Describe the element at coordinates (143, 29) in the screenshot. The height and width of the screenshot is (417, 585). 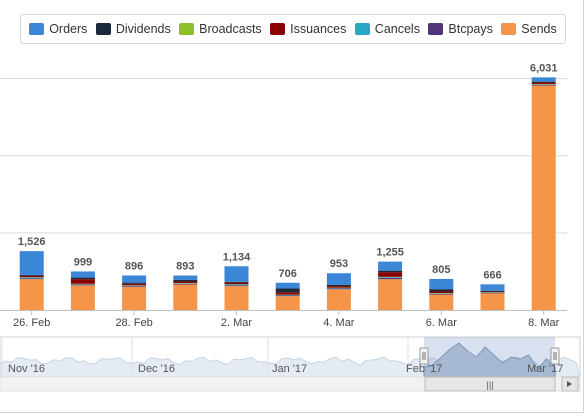
I see `legend-label: Dividends` at that location.